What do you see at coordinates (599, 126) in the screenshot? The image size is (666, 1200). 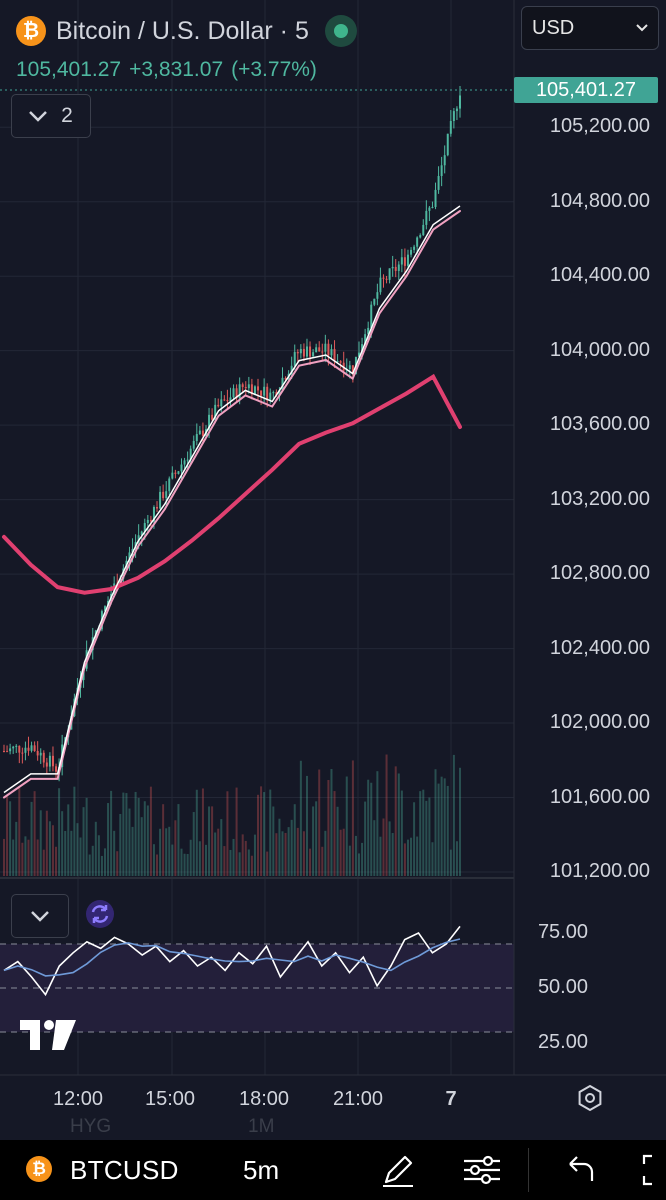 I see `price-tick-label: 105,200.00` at bounding box center [599, 126].